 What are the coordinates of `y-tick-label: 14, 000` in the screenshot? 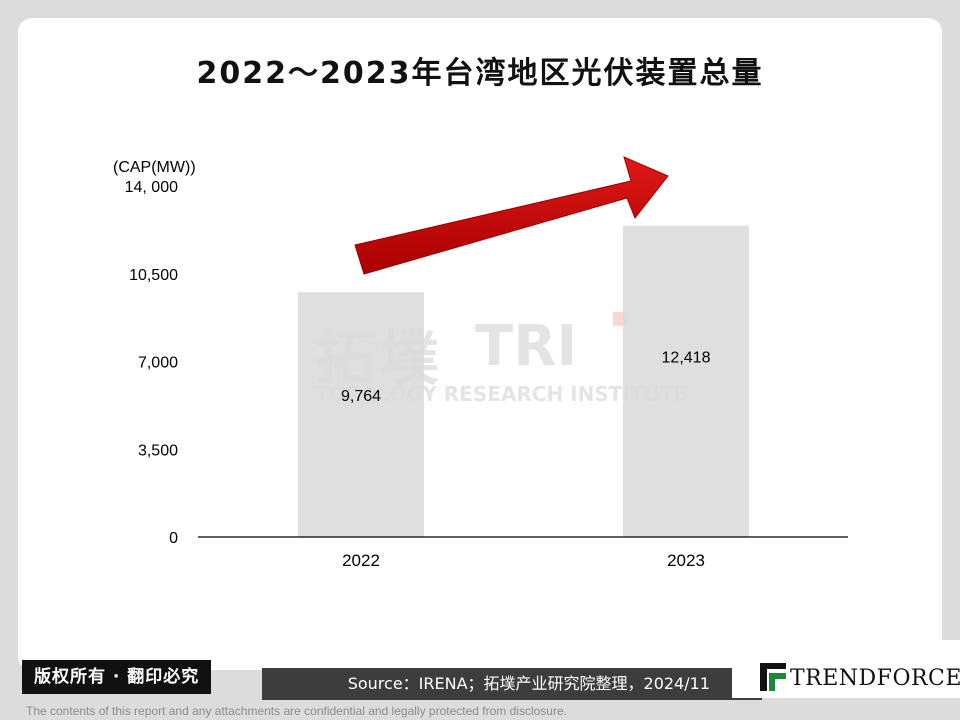 It's located at (151, 187).